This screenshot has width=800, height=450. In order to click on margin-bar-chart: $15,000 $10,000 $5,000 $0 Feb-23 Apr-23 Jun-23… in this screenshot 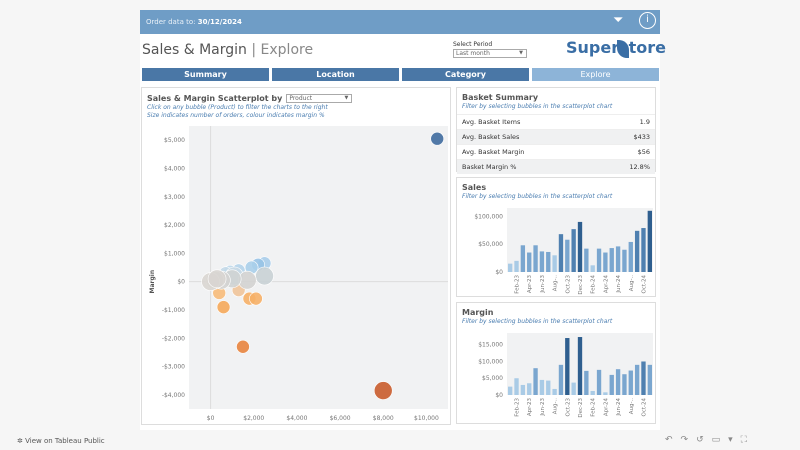, I will do `click(556, 377)`.